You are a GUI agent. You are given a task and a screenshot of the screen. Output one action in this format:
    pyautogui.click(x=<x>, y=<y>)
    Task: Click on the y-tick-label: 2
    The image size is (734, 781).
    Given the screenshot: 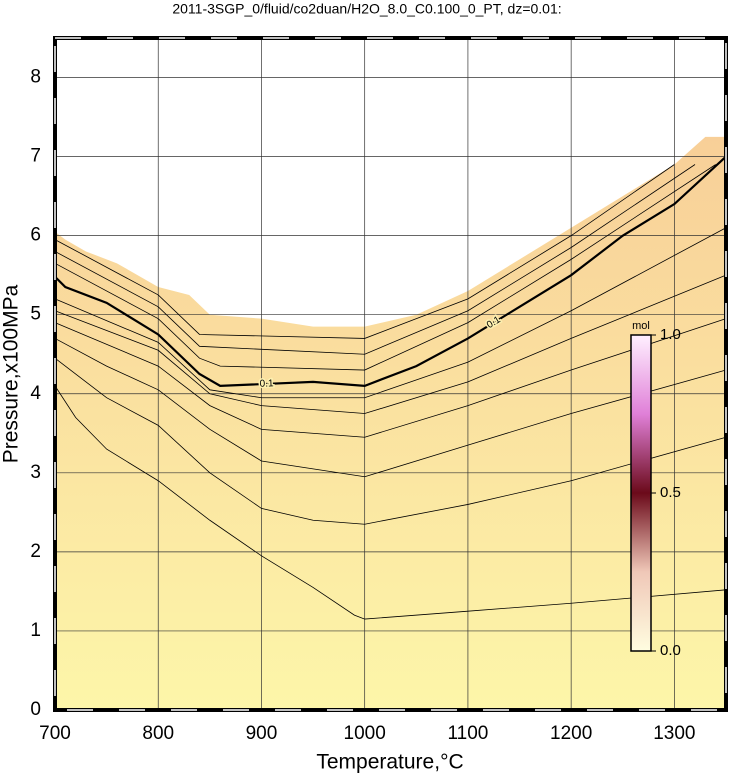 What is the action you would take?
    pyautogui.click(x=35, y=551)
    